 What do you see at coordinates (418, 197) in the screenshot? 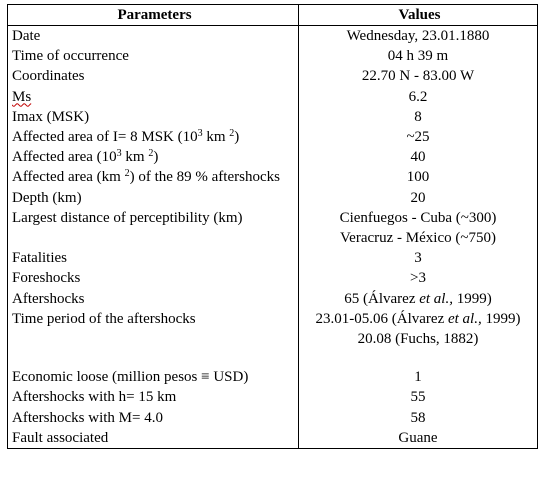
I see `value-cell: 20` at bounding box center [418, 197].